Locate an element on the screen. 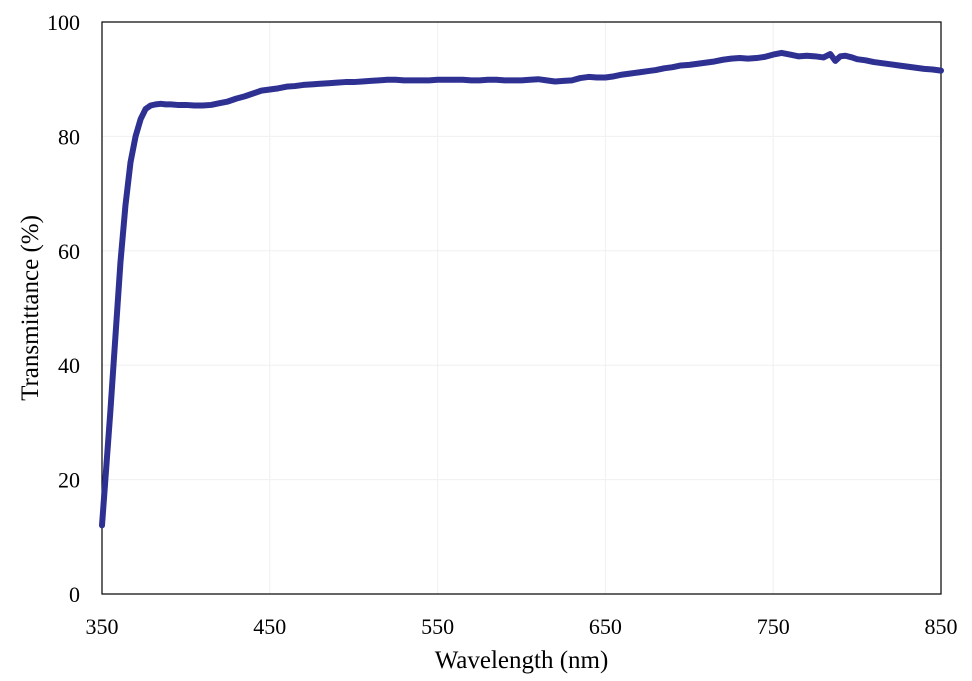 The image size is (972, 681). x-tick-label: 650 is located at coordinates (605, 626).